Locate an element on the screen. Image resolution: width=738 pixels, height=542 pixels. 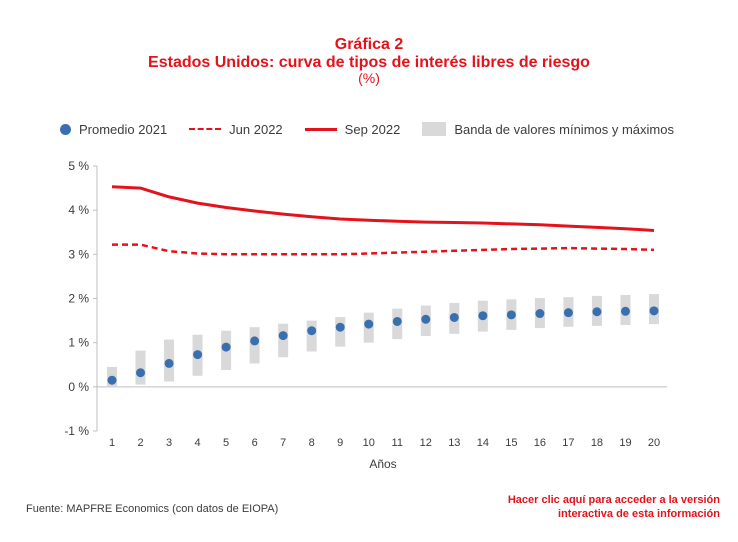
band-bars is located at coordinates (383, 340).